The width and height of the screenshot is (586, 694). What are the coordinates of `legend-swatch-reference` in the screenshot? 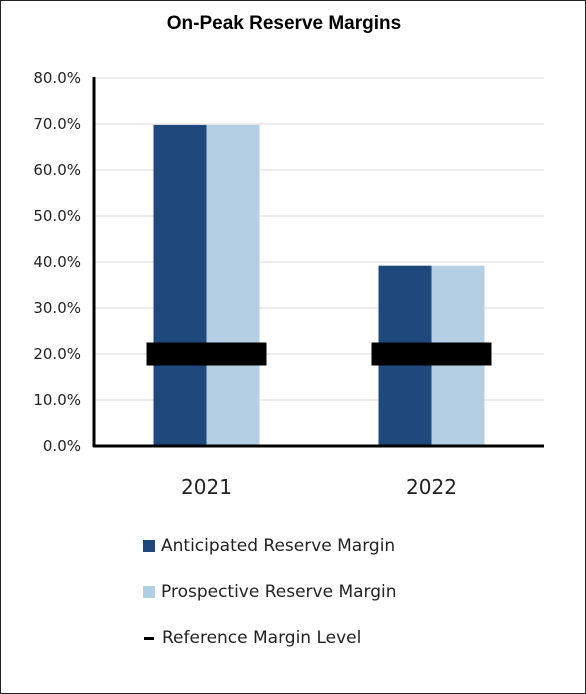 It's located at (149, 638).